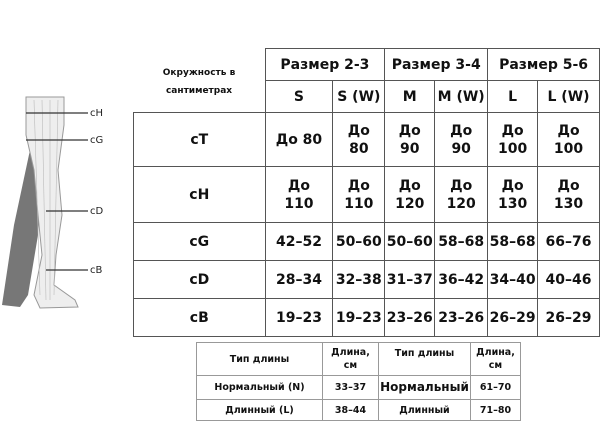  What do you see at coordinates (199, 194) in the screenshot?
I see `row-label: cH` at bounding box center [199, 194].